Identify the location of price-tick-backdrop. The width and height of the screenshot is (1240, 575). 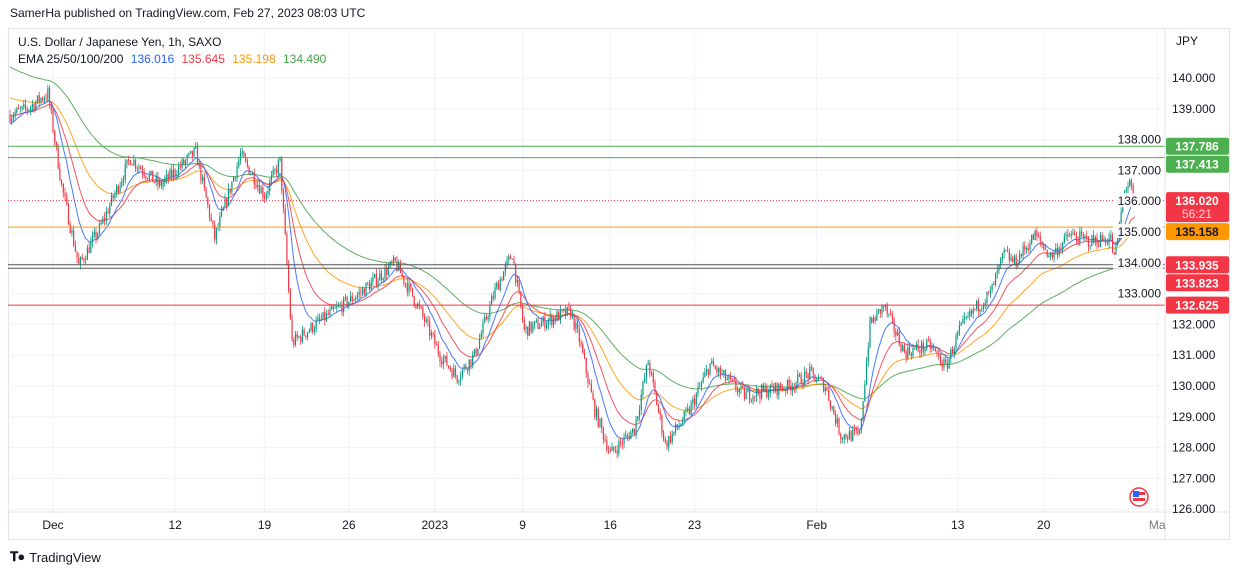
(1138, 261).